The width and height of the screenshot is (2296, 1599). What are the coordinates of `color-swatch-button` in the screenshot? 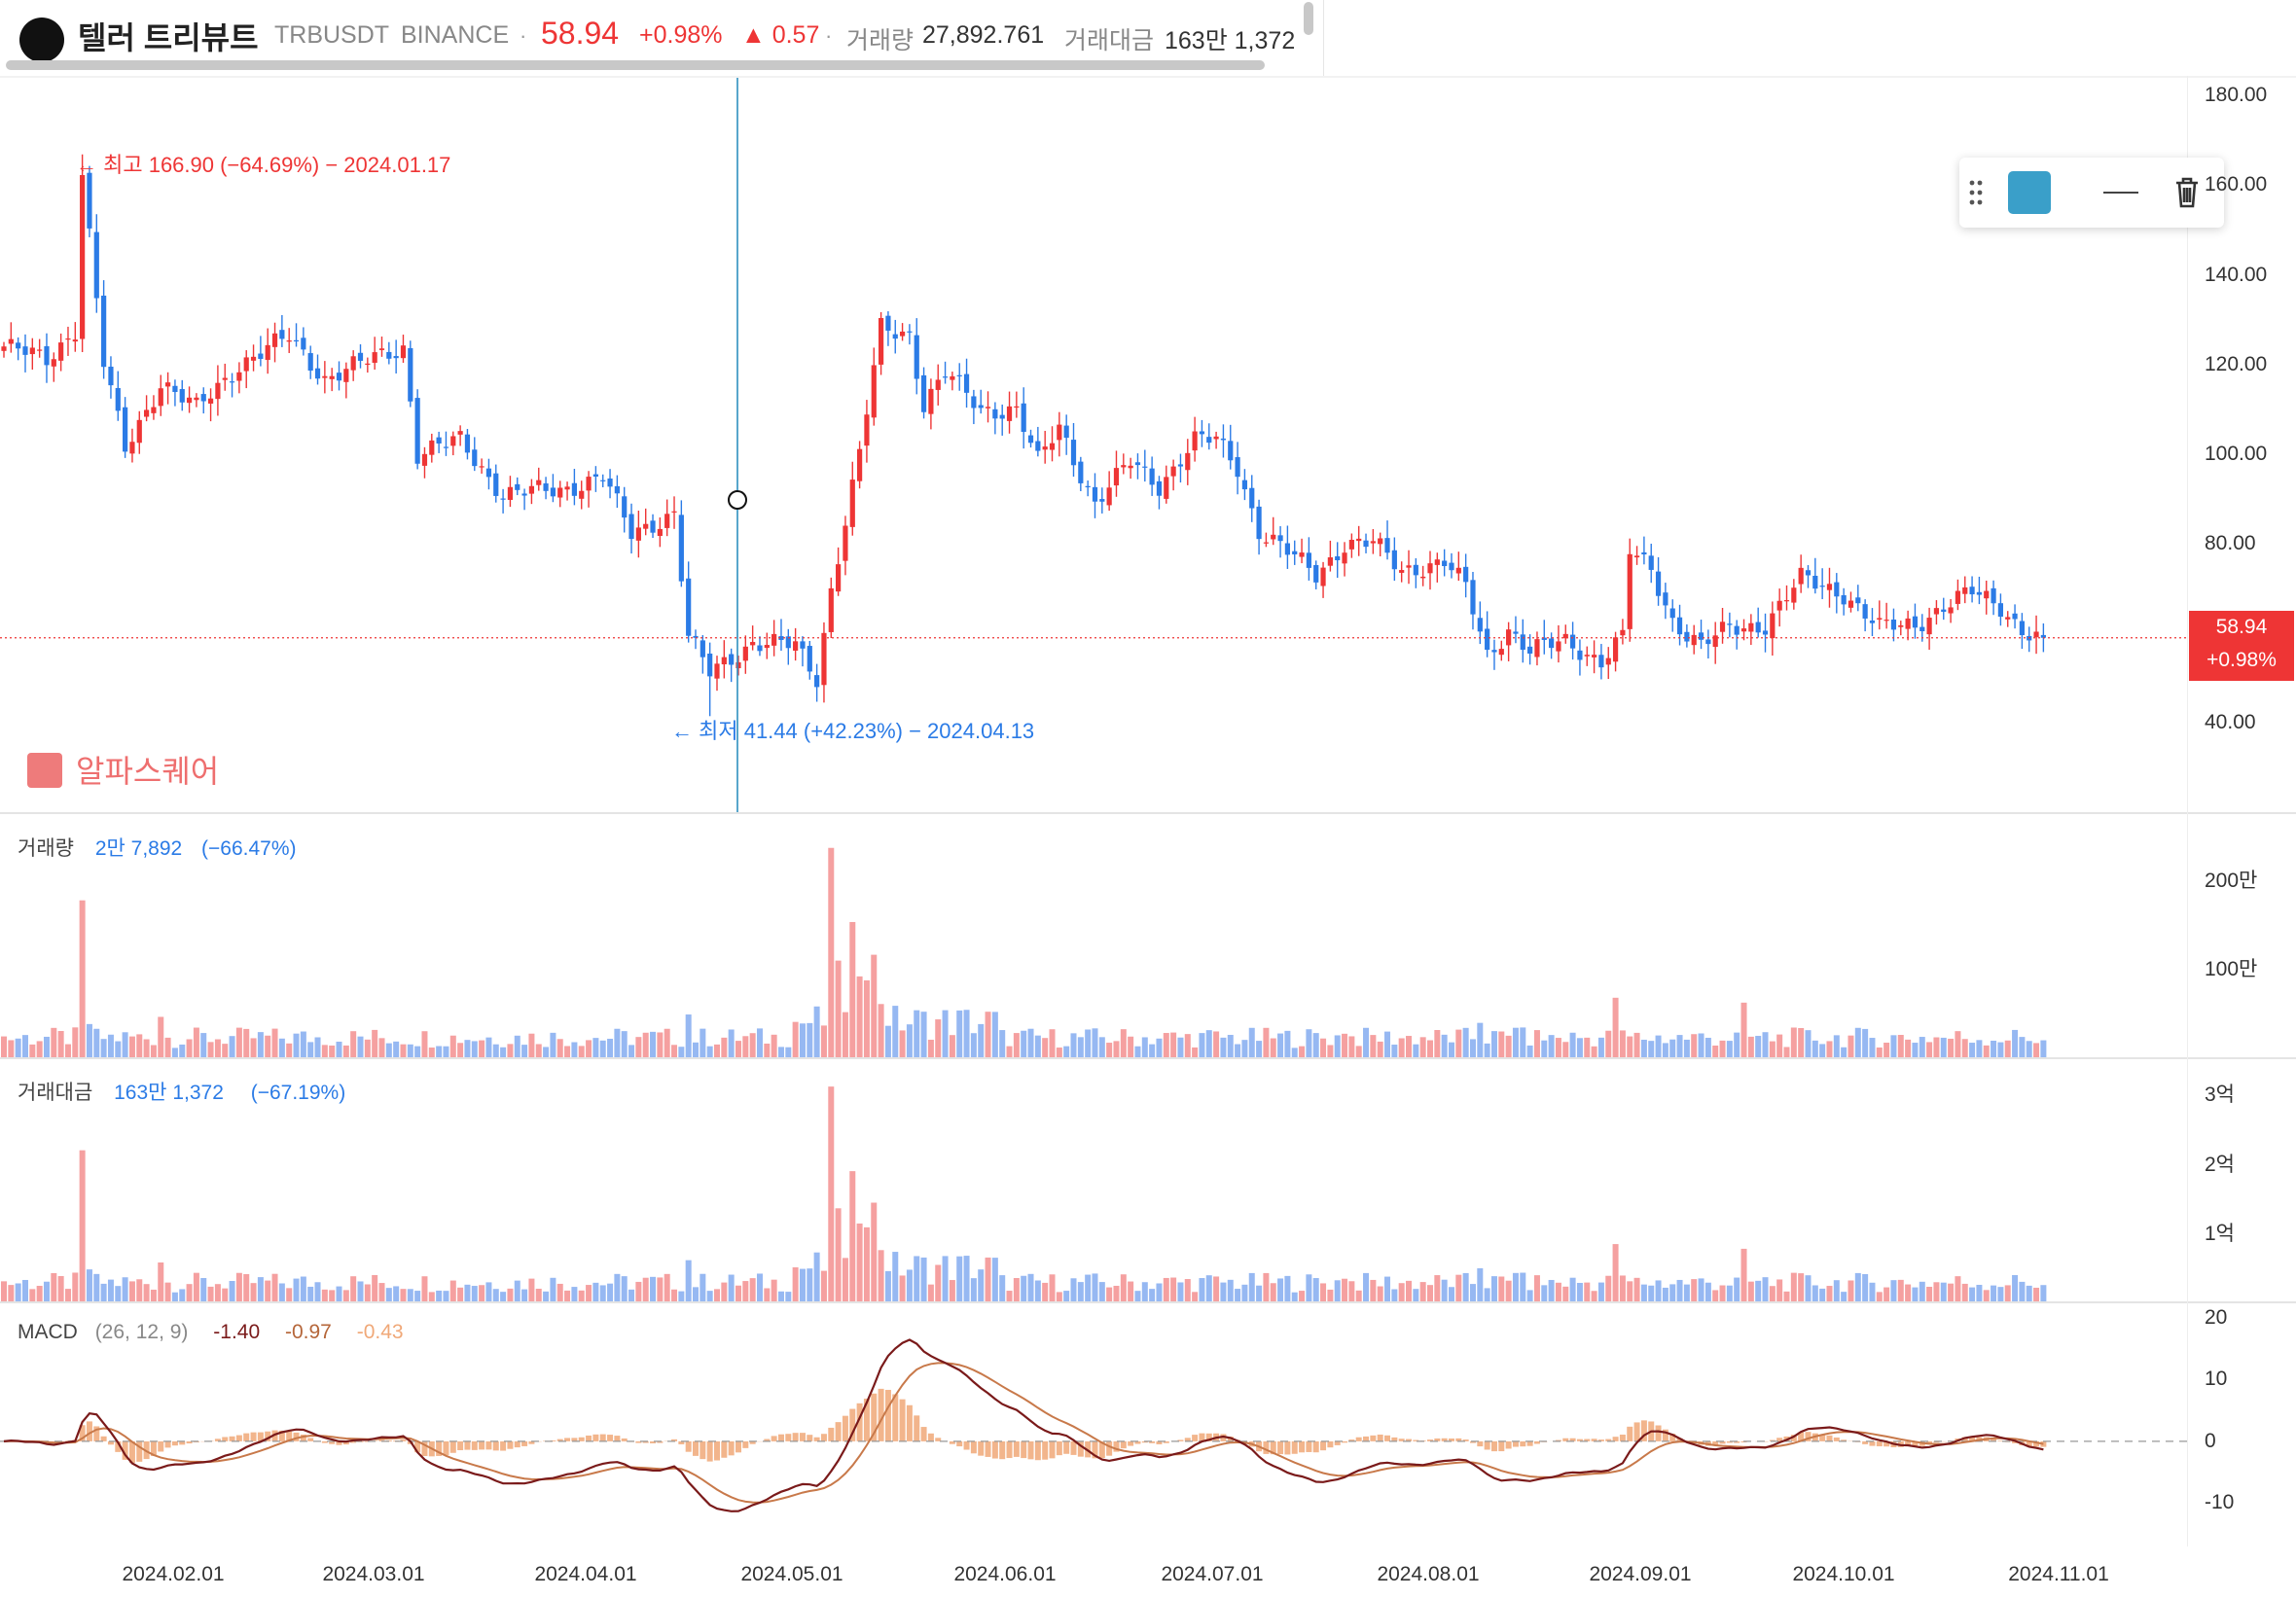 It's located at (2029, 192).